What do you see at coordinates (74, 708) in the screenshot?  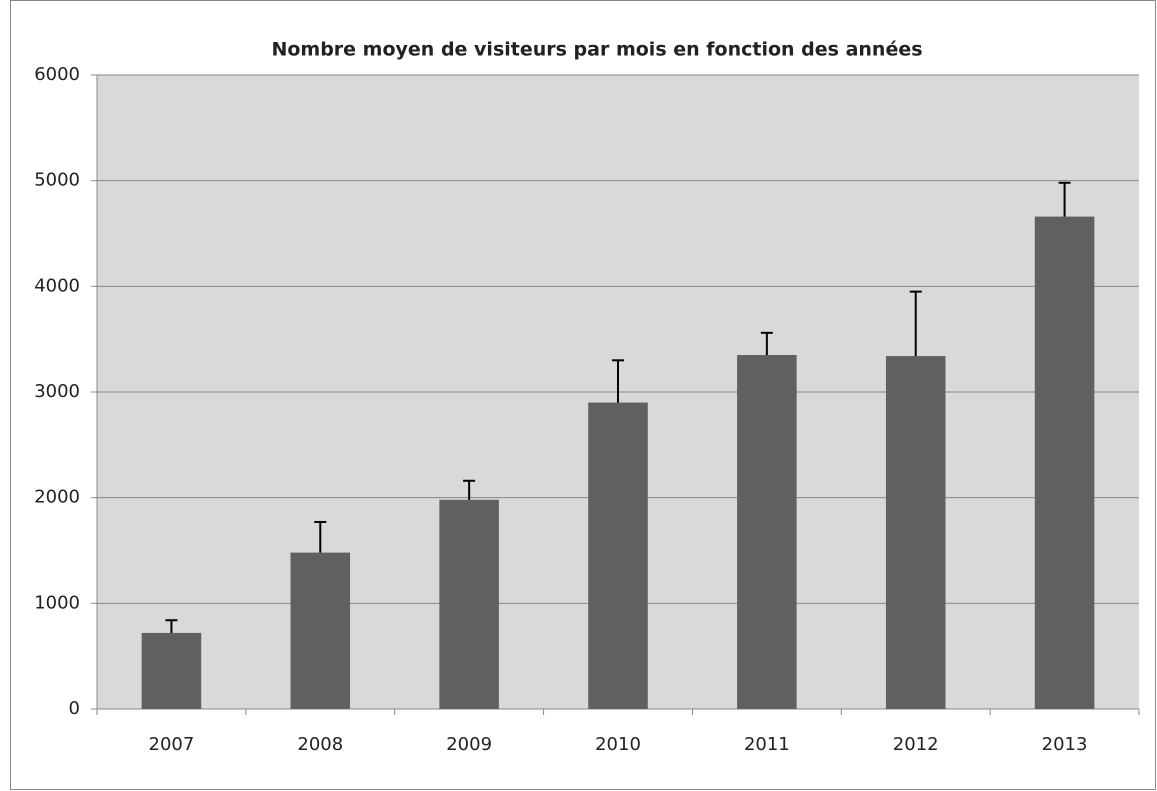 I see `y-tick-label: 0` at bounding box center [74, 708].